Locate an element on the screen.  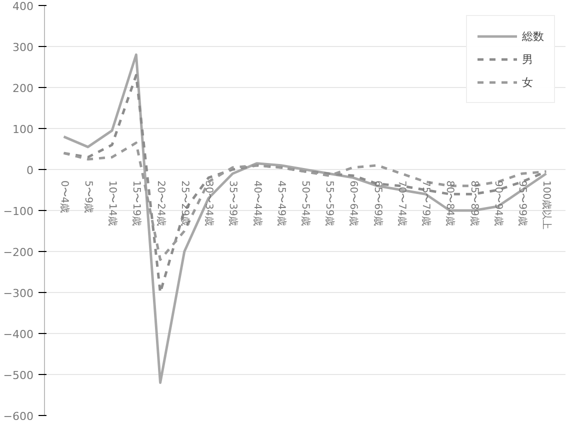
y-tick-label: −100 is located at coordinates (18, 211).